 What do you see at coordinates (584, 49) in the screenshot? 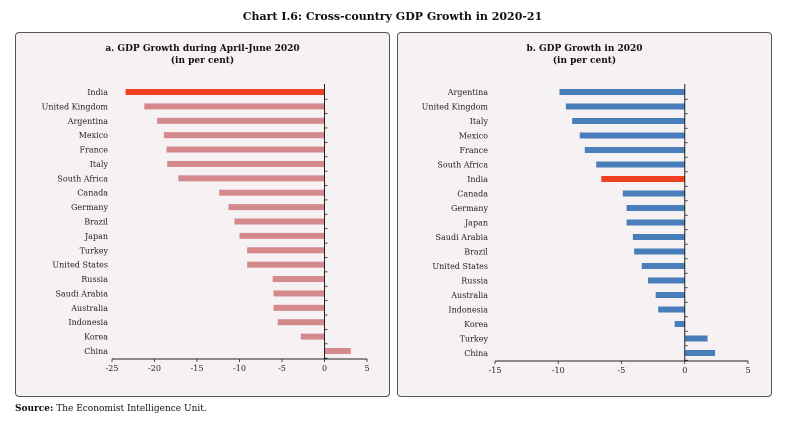
I see `panel-b-title-text: b. GDP Growth in 2020` at bounding box center [584, 49].